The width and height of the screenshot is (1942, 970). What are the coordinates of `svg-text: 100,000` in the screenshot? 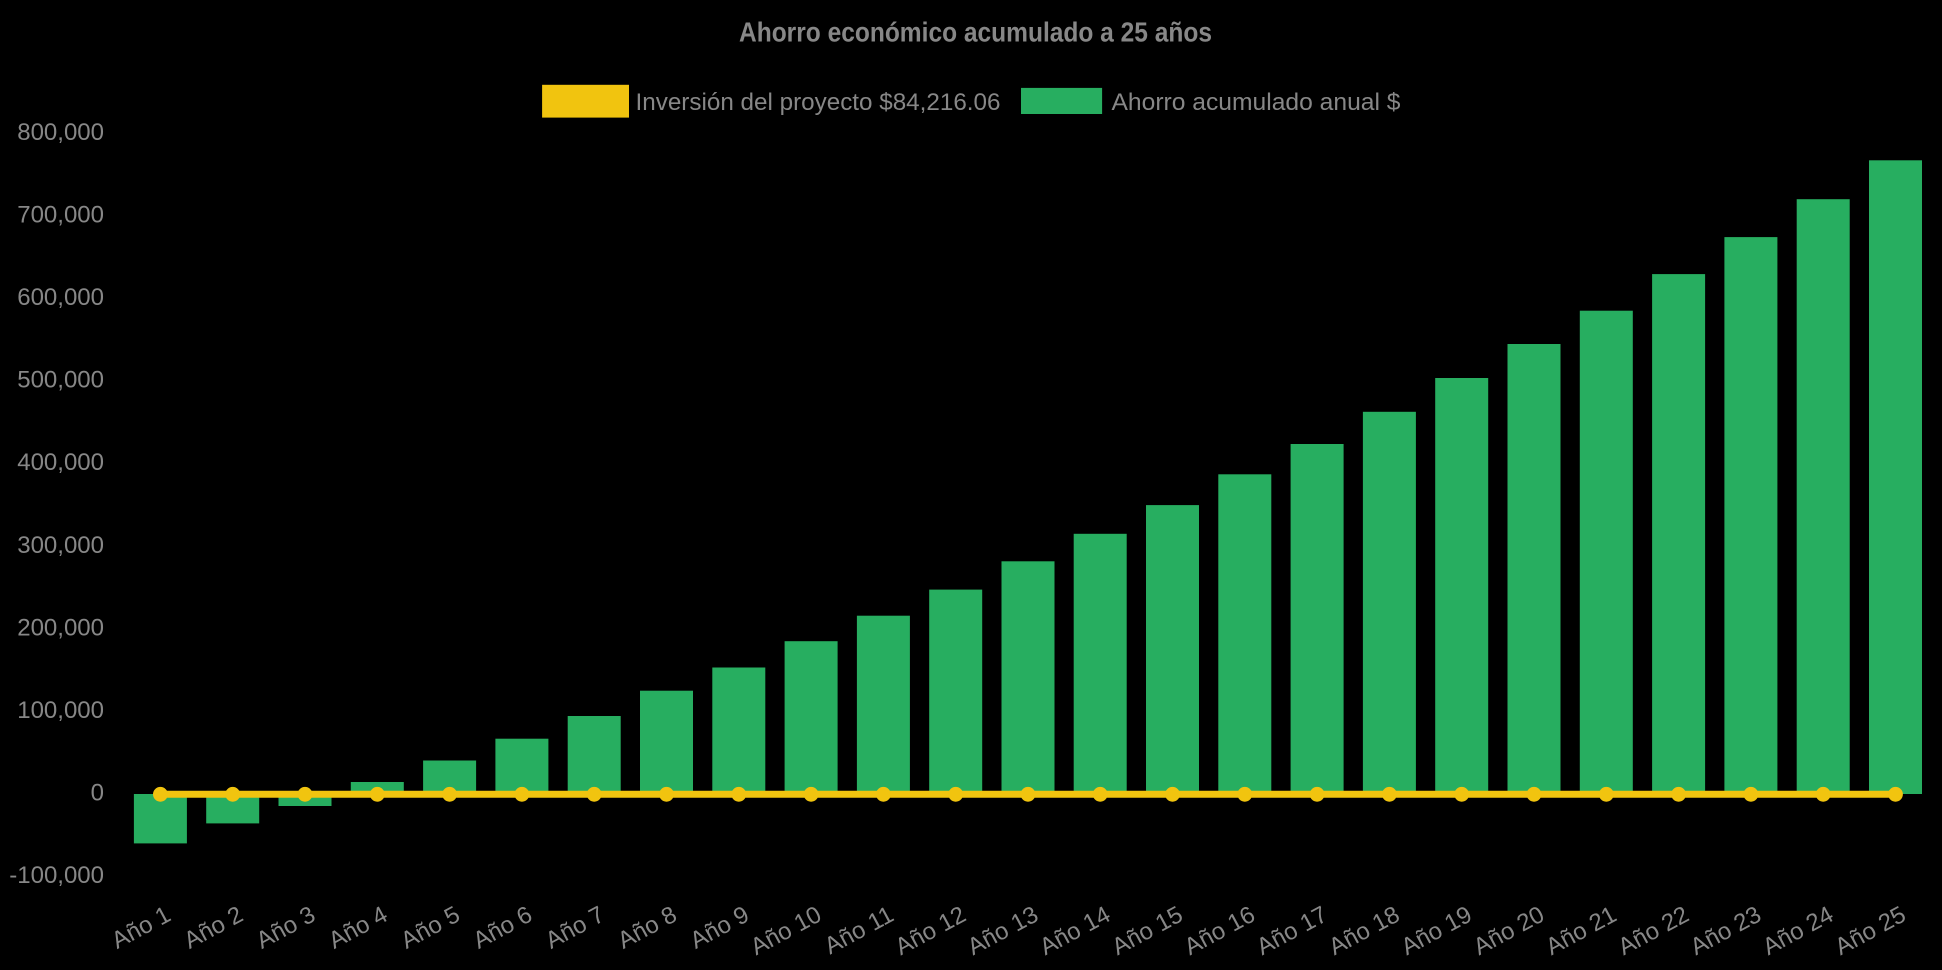 It's located at (60, 710).